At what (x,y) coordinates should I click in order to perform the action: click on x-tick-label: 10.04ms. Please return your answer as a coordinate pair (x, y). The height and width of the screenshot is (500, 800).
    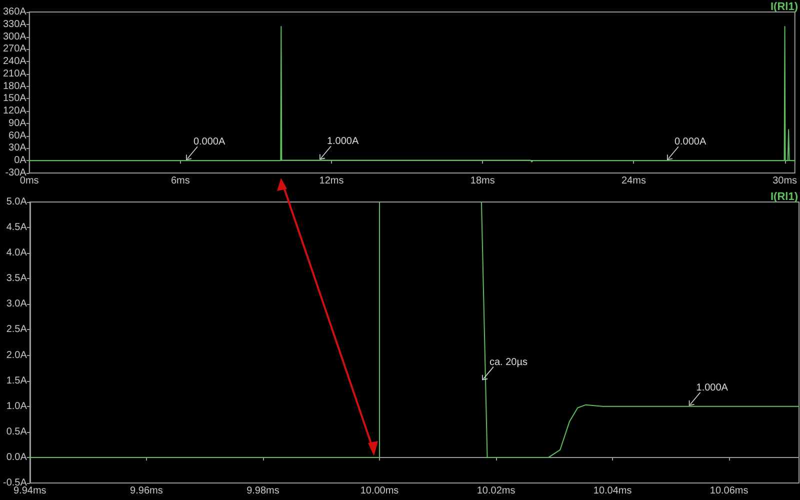
    Looking at the image, I should click on (612, 491).